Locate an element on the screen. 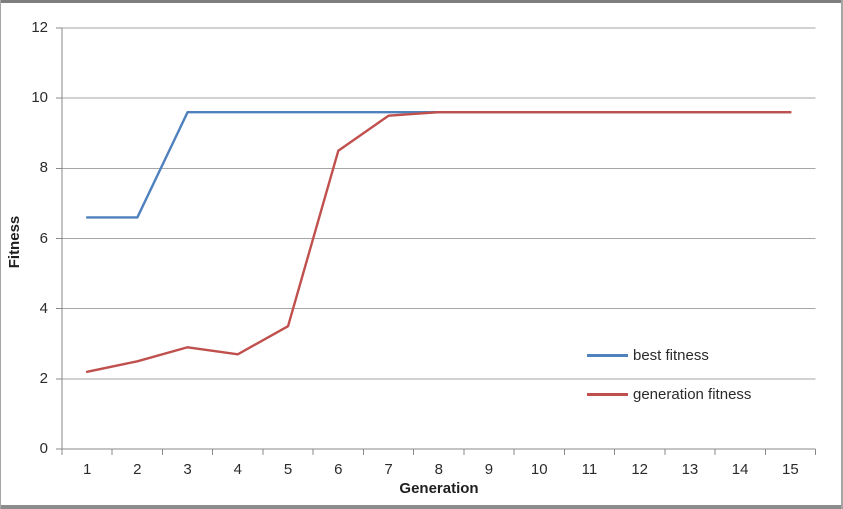  frame-border-right is located at coordinates (842, 254).